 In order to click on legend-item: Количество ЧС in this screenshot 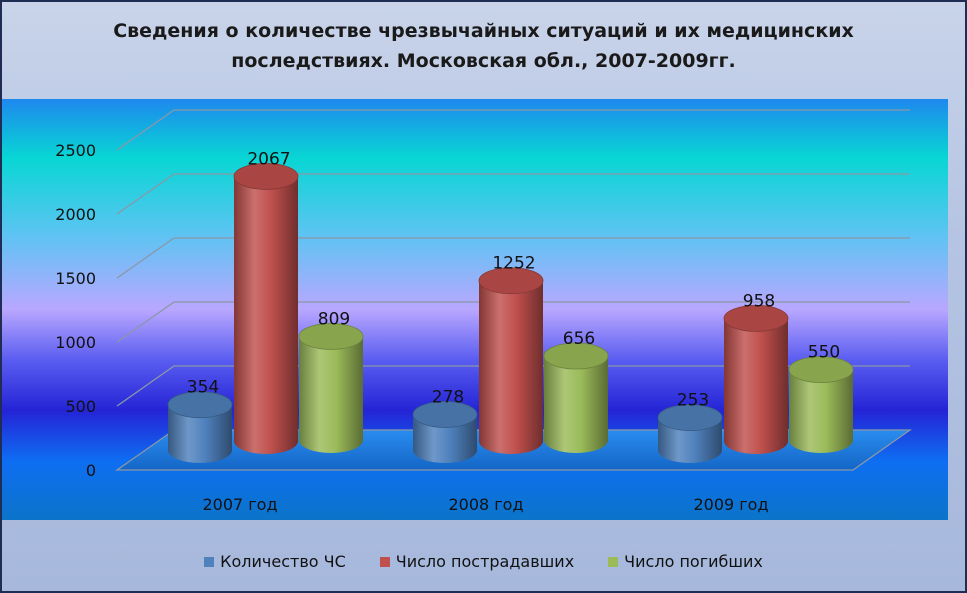, I will do `click(275, 561)`.